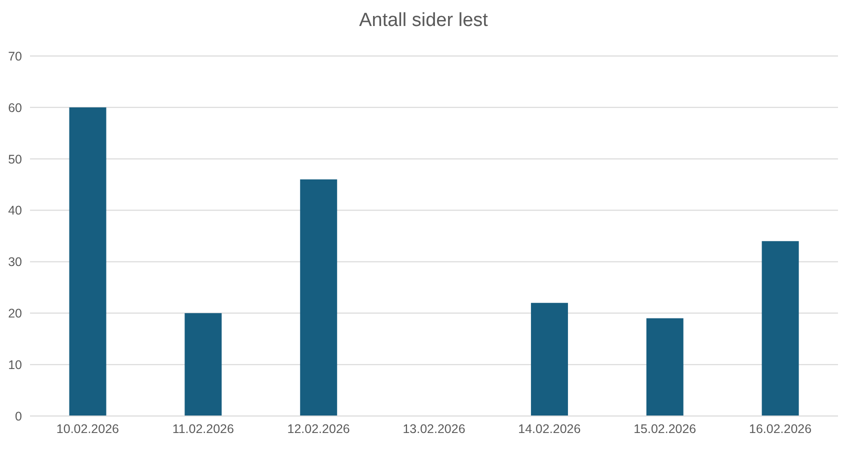 Image resolution: width=847 pixels, height=451 pixels. What do you see at coordinates (423, 21) in the screenshot?
I see `chart-title: Antall sider lest` at bounding box center [423, 21].